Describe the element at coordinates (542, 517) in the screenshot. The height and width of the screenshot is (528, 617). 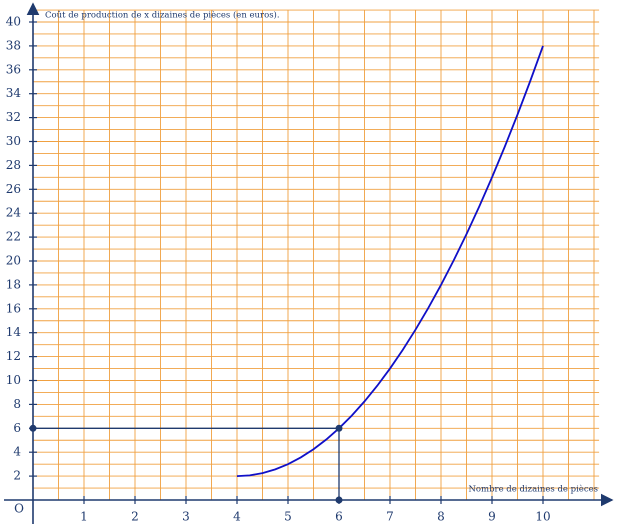
I see `x-tick-label: 10` at that location.